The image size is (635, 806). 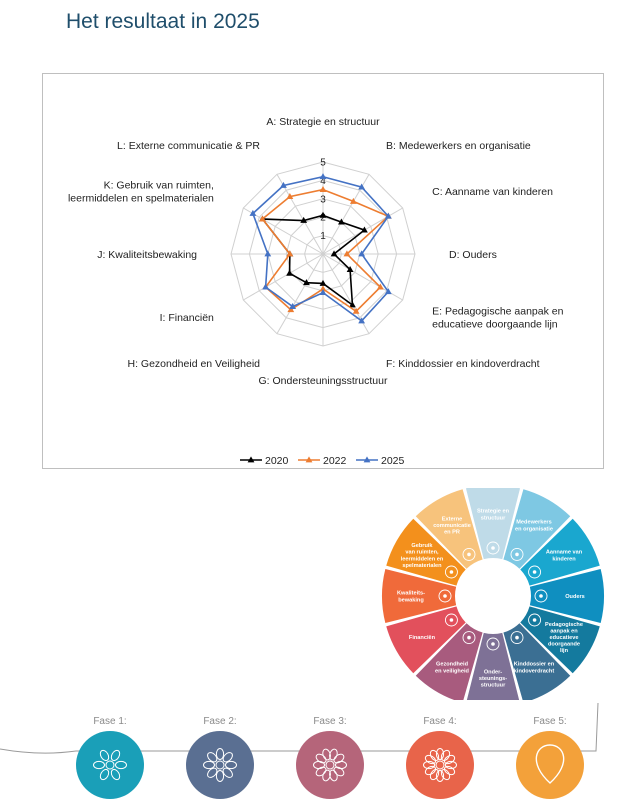 What do you see at coordinates (541, 596) in the screenshot?
I see `parents-icon` at bounding box center [541, 596].